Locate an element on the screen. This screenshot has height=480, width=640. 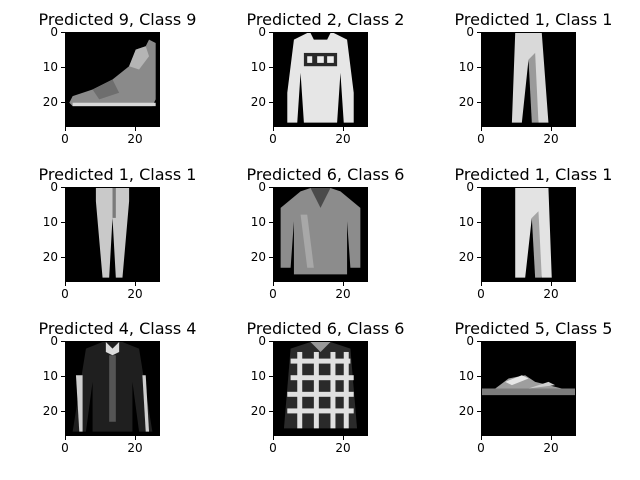
coat-image is located at coordinates (112, 387).